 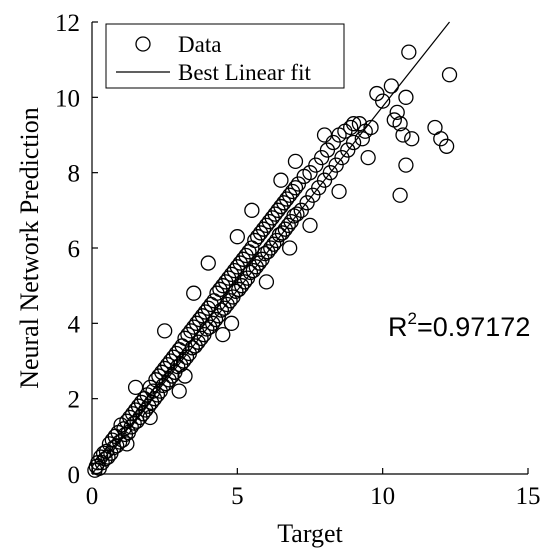 I want to click on legend-marker-circle, so click(x=143, y=44).